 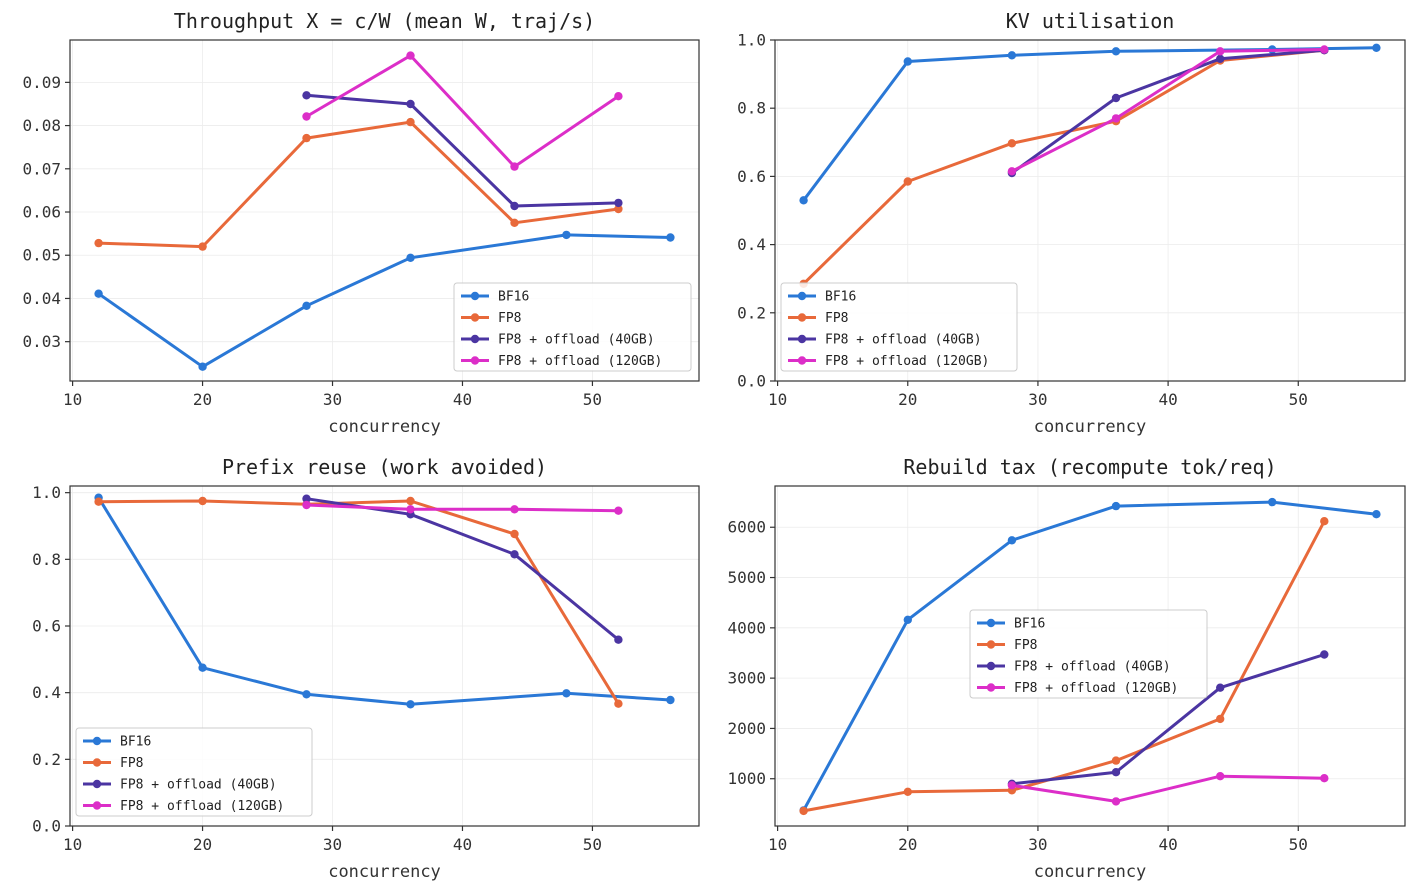 What do you see at coordinates (41, 125) in the screenshot?
I see `y-tick-label: 0.08` at bounding box center [41, 125].